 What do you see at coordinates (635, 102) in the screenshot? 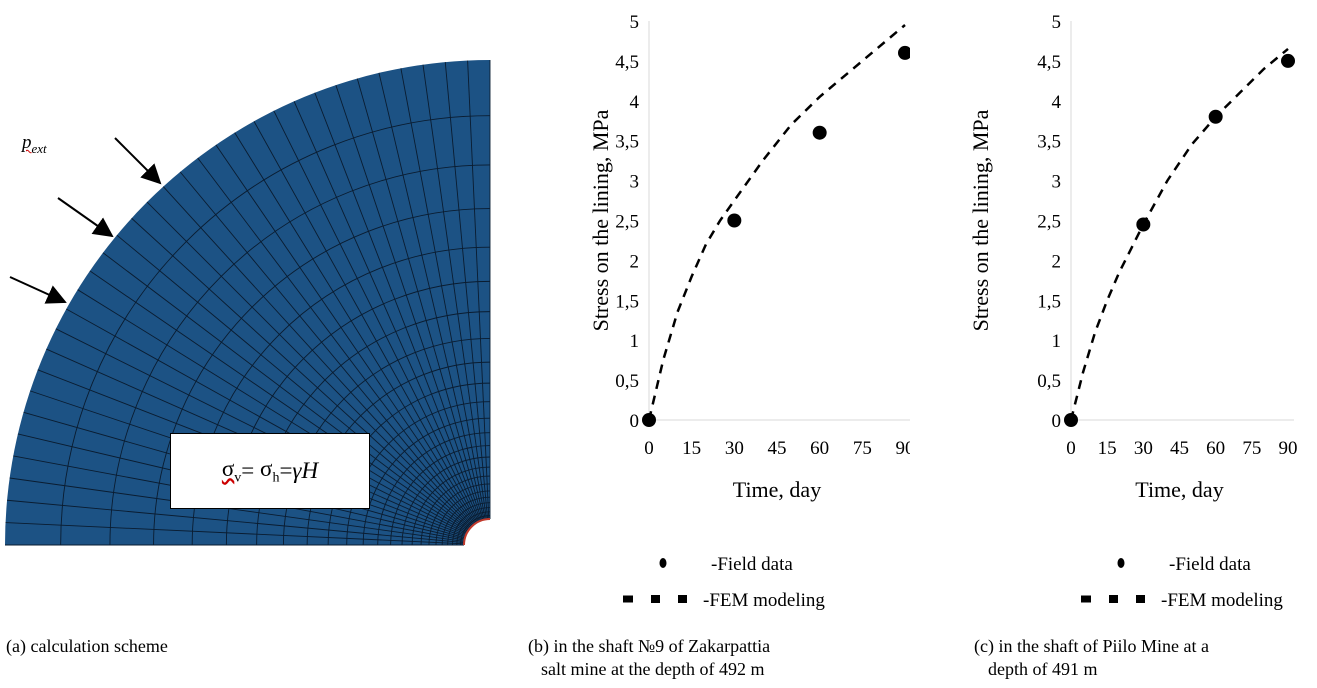
I see `y-tick-label: 4` at bounding box center [635, 102].